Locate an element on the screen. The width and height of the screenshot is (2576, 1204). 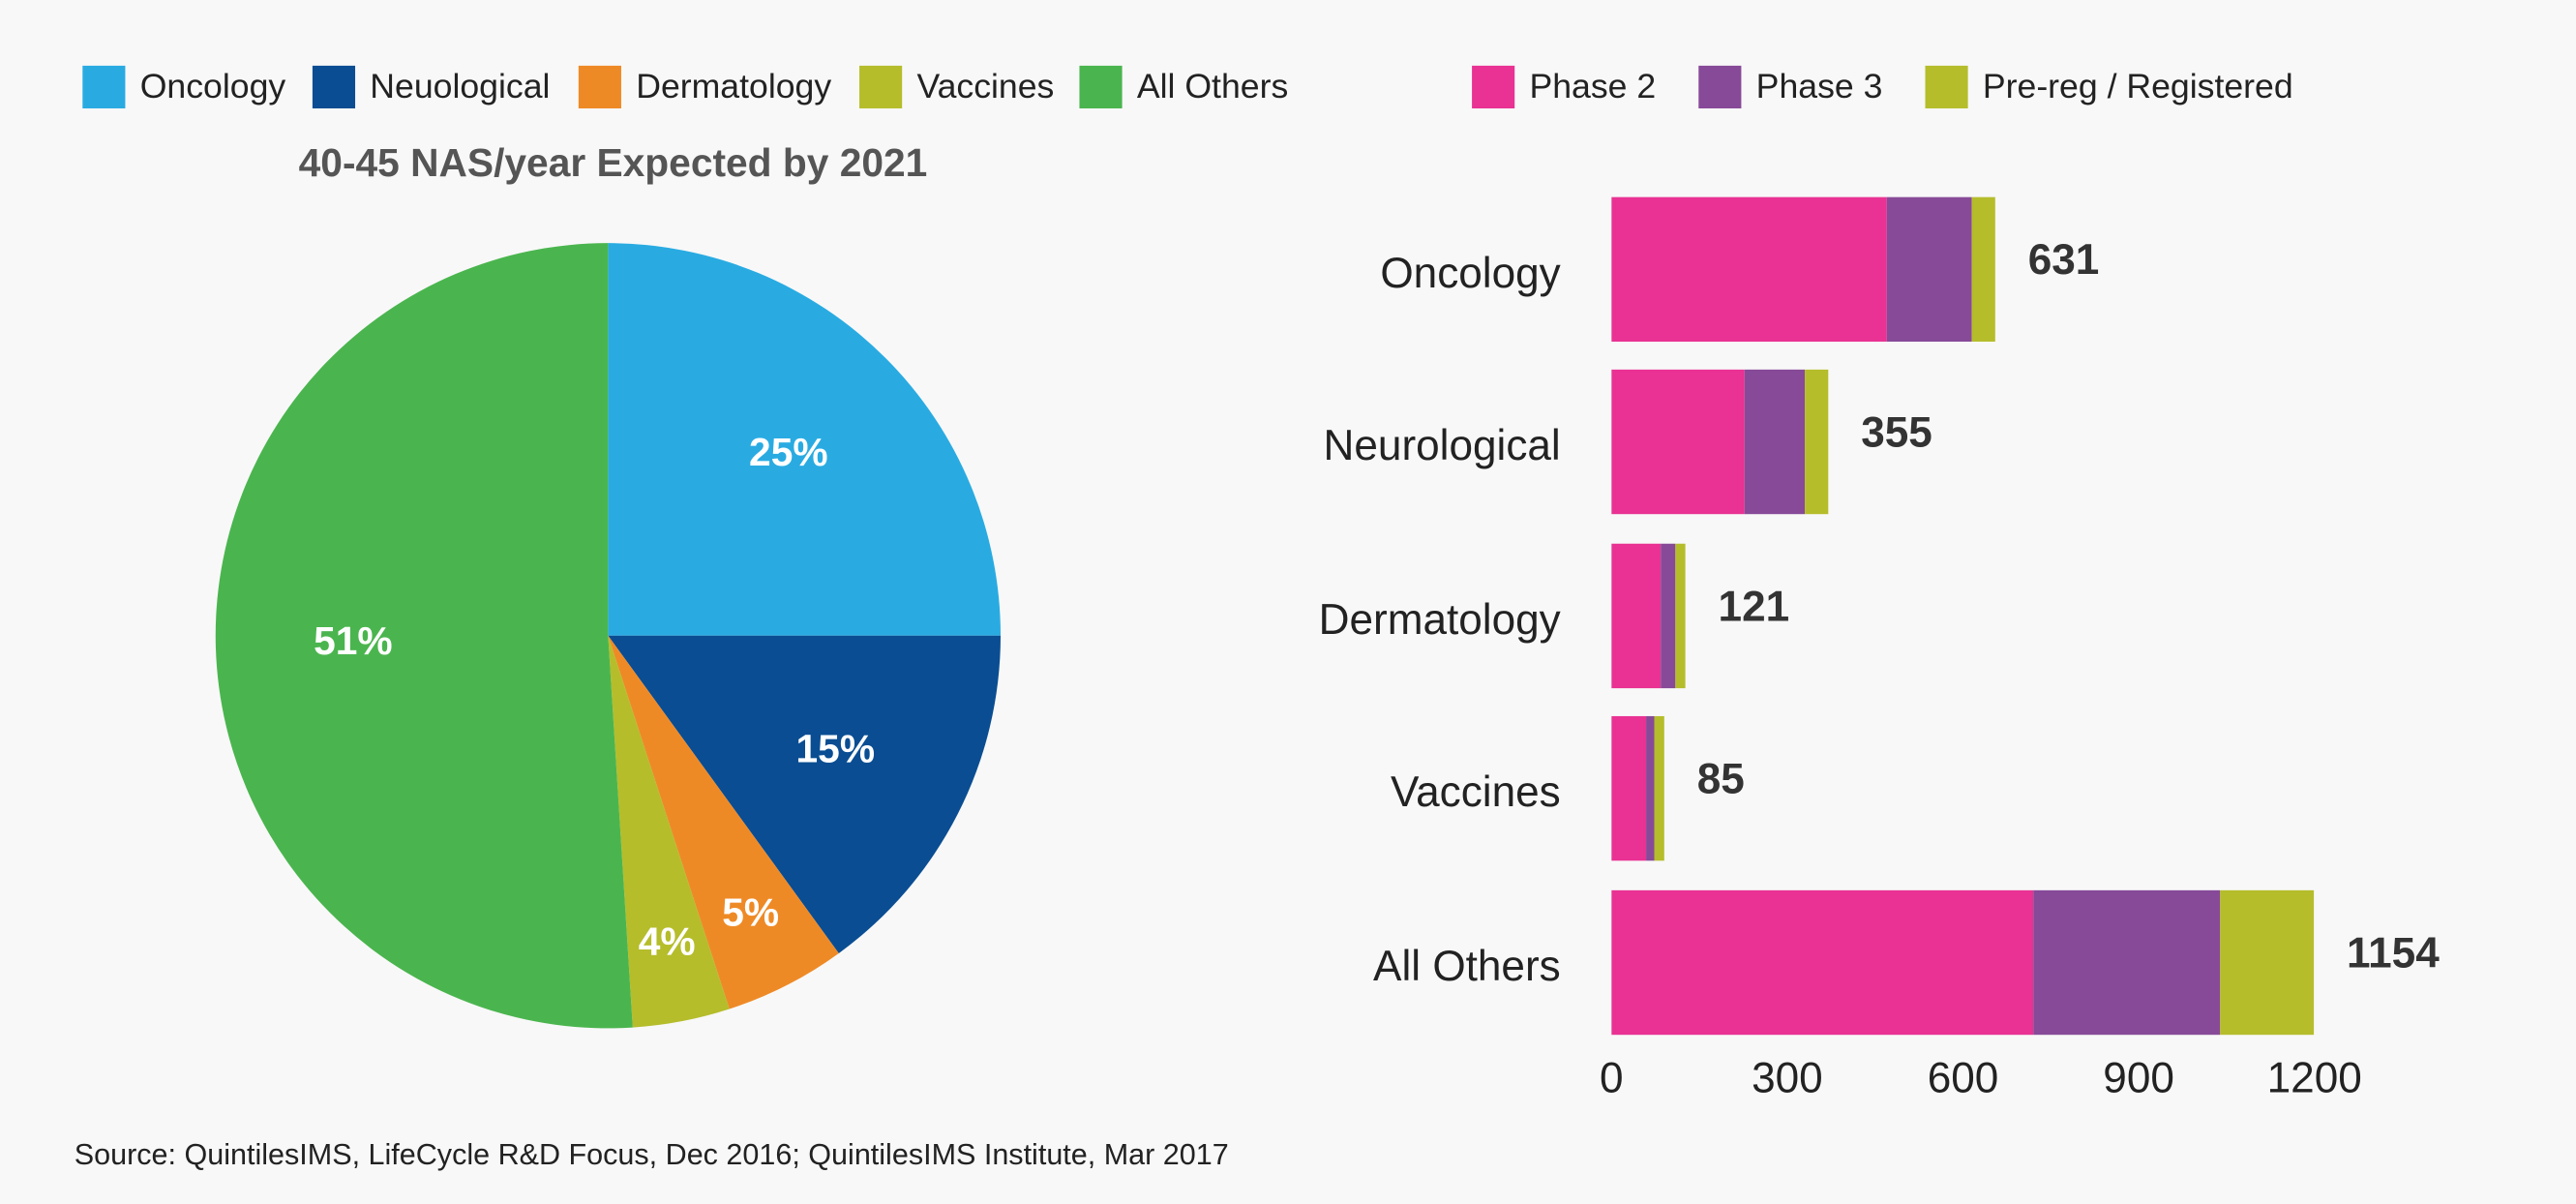
category-label: Vaccines is located at coordinates (1476, 792).